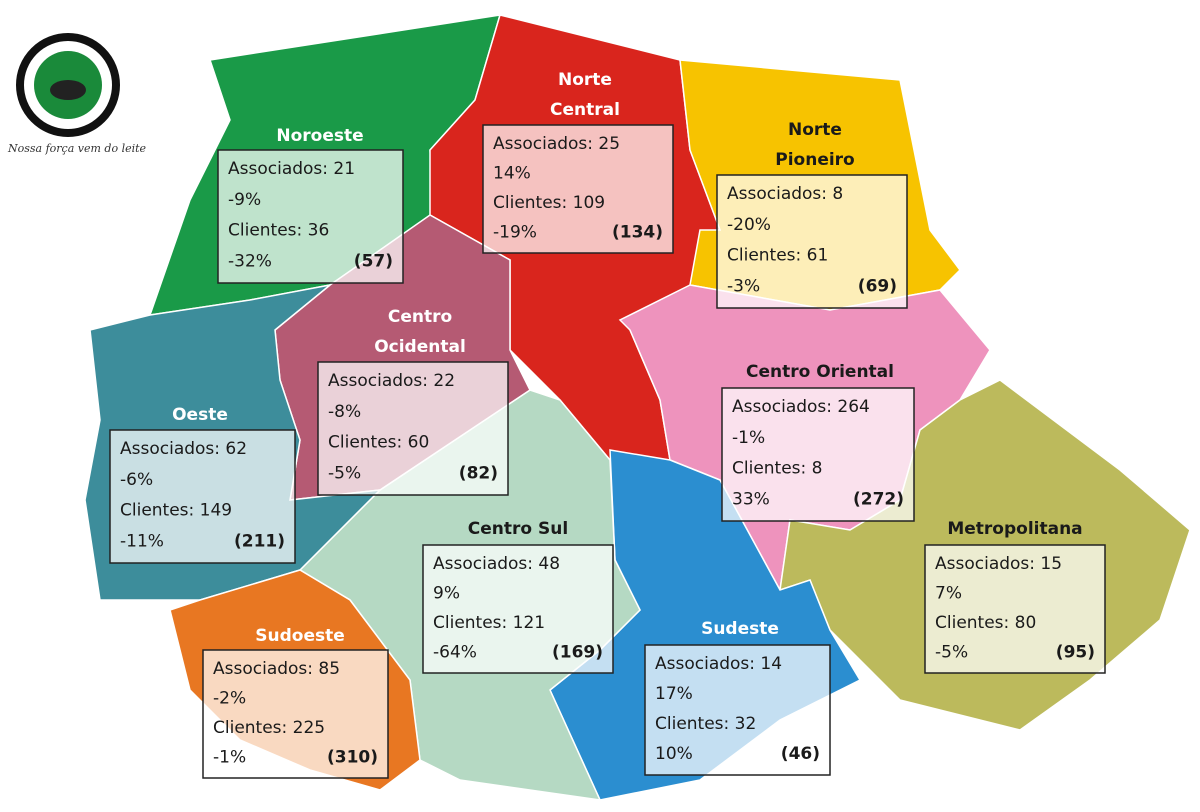 The width and height of the screenshot is (1200, 812). I want to click on stats-line: 9%, so click(446, 594).